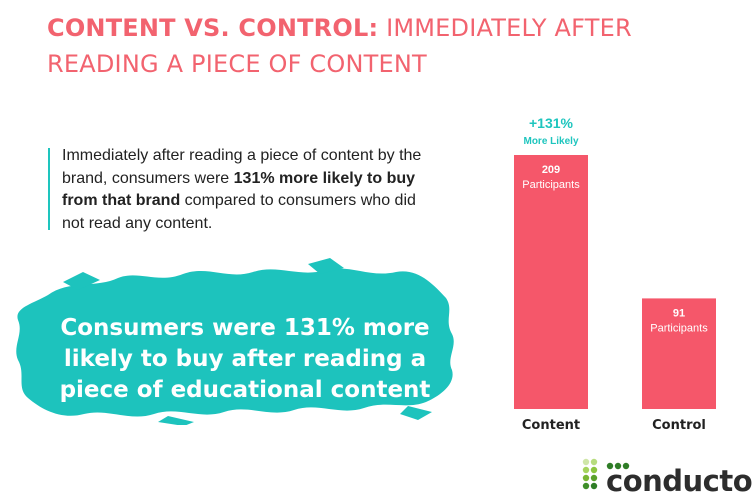  What do you see at coordinates (551, 123) in the screenshot?
I see `annotation-value: +131%` at bounding box center [551, 123].